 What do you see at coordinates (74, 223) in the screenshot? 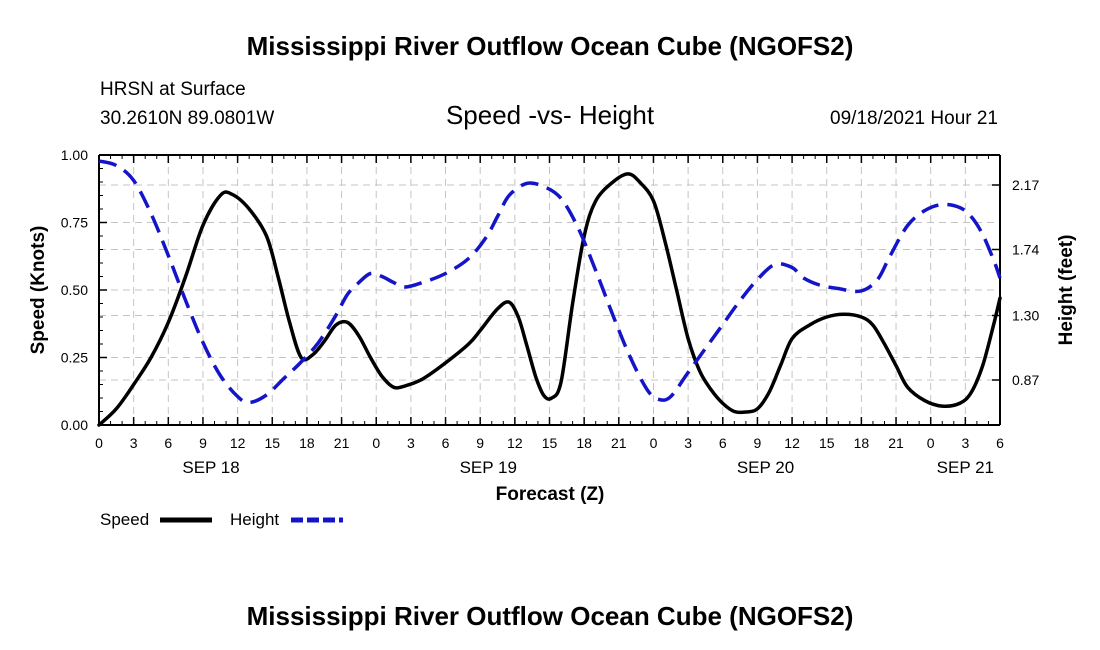
I see `y-left-tick-label: 0.75` at bounding box center [74, 223].